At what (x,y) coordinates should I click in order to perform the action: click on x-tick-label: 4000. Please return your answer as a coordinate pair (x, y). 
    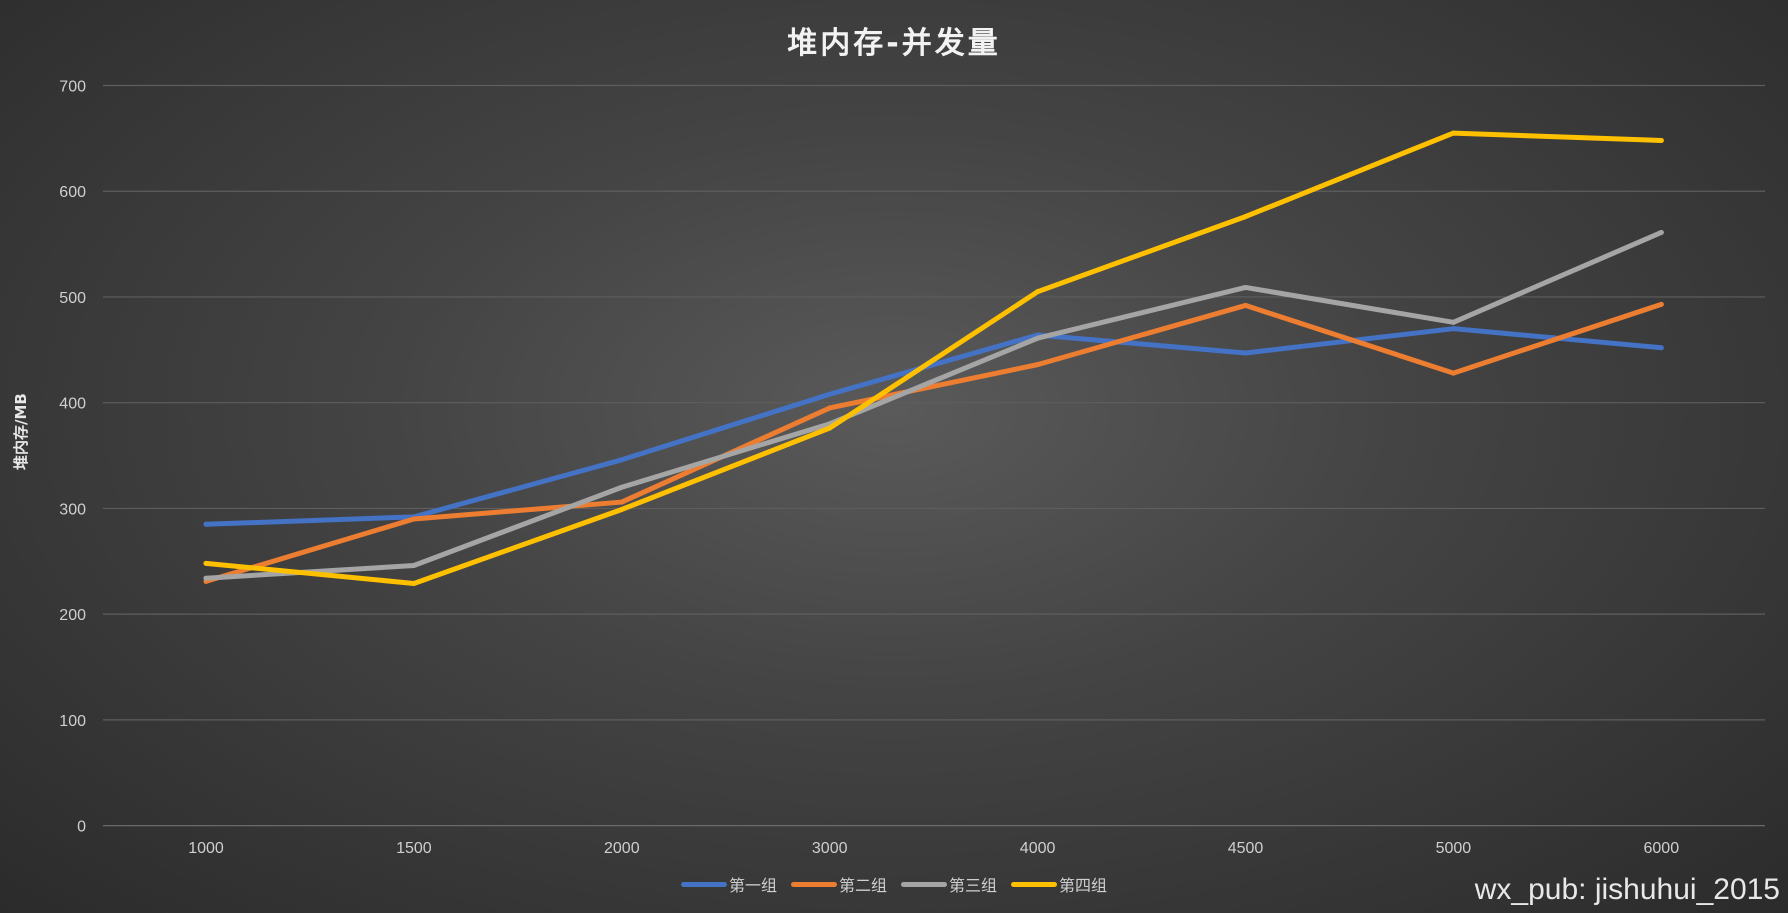
    Looking at the image, I should click on (1038, 848).